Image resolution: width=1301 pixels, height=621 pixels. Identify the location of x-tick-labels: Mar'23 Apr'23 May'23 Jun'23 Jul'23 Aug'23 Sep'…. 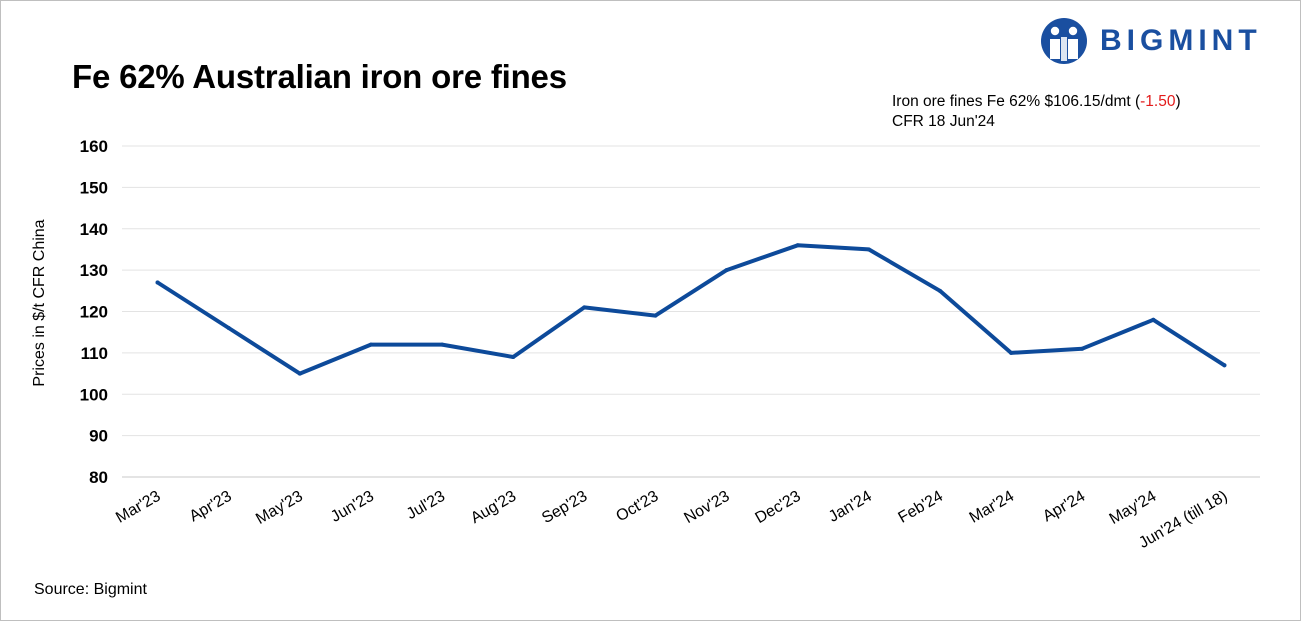
(671, 520).